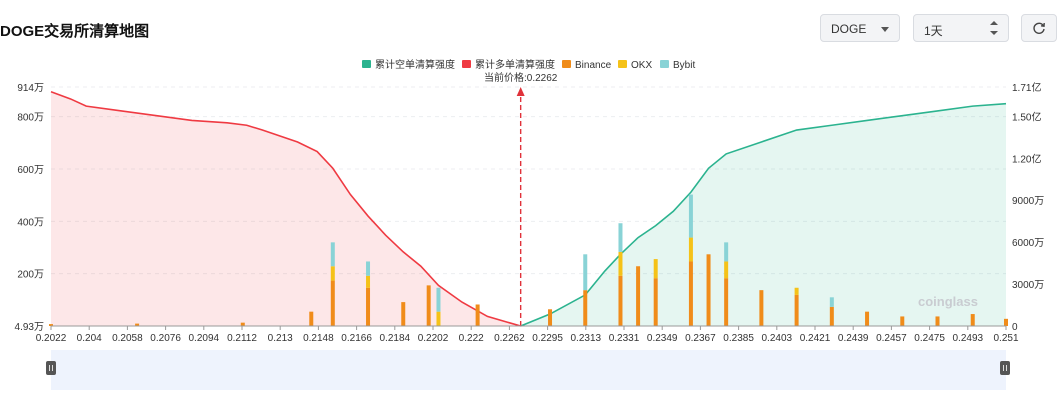 The height and width of the screenshot is (408, 1058). I want to click on watermark-logo: coinglass, so click(948, 301).